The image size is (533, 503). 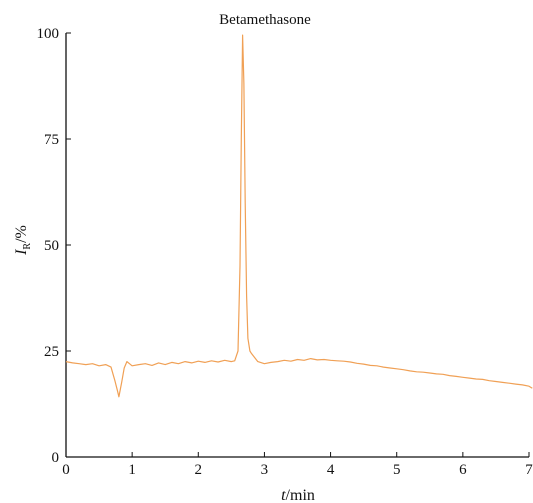 I want to click on y-tick-label: 50, so click(x=51, y=246).